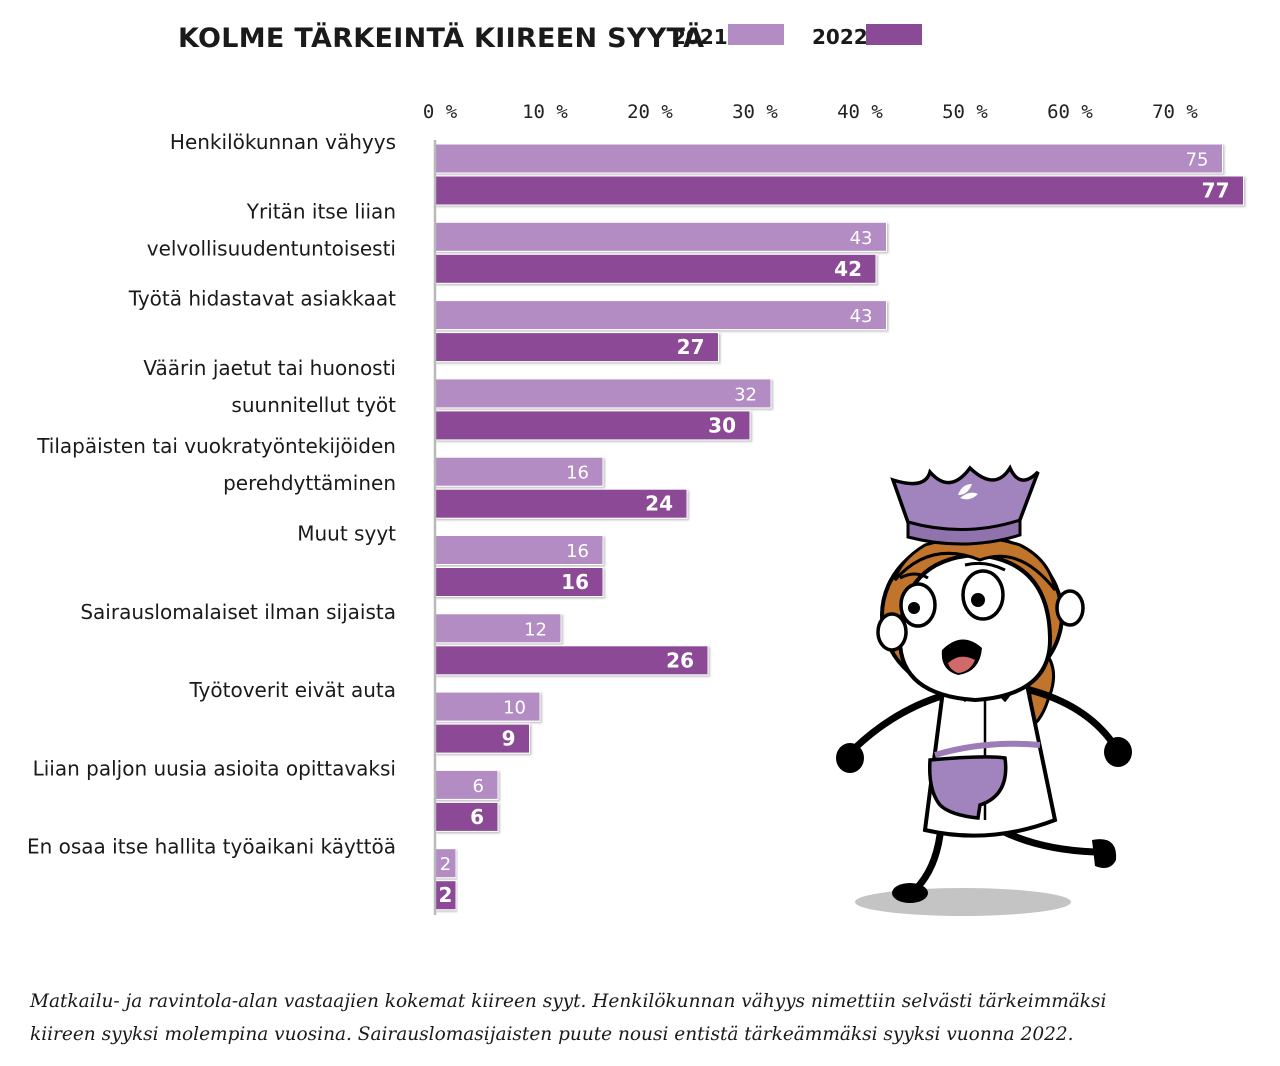 The width and height of the screenshot is (1280, 1066). Describe the element at coordinates (346, 534) in the screenshot. I see `category-label: Muut syyt` at that location.